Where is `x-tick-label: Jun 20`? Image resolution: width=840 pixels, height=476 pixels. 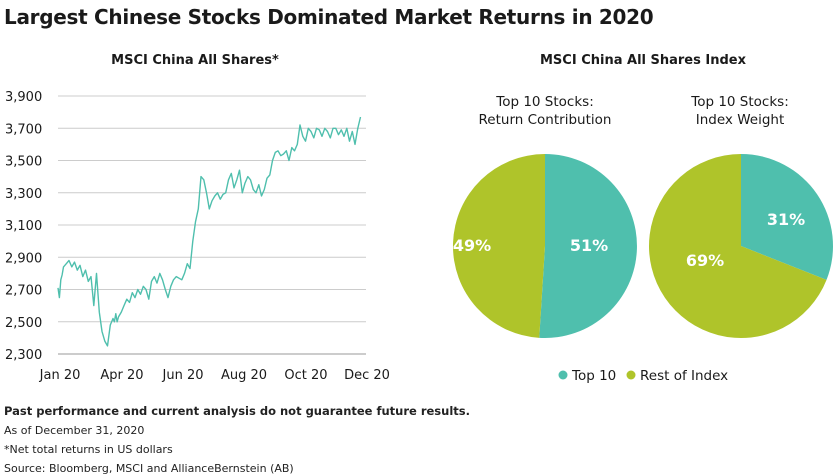 x-tick-label: Jun 20 is located at coordinates (183, 375).